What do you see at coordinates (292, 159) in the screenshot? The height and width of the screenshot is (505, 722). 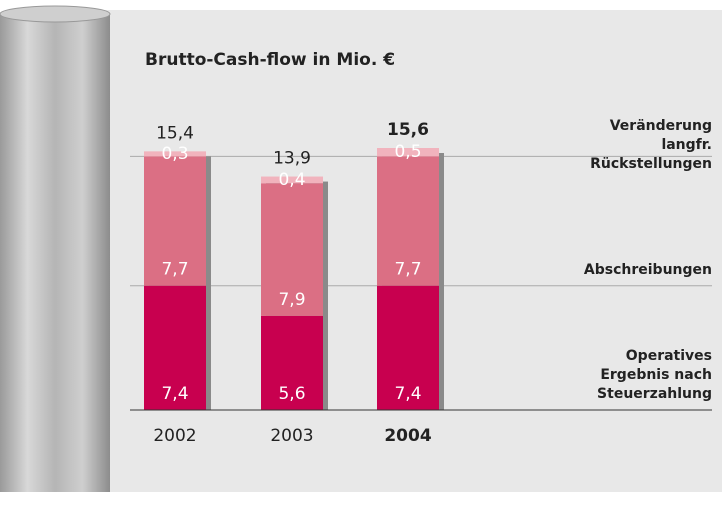 I see `total-label: 13,9` at bounding box center [292, 159].